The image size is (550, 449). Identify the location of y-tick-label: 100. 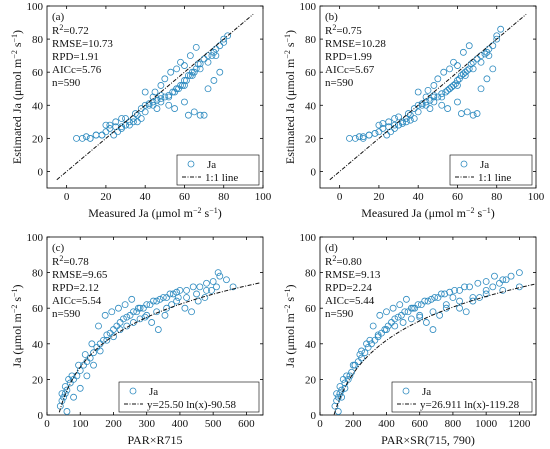
(35, 238).